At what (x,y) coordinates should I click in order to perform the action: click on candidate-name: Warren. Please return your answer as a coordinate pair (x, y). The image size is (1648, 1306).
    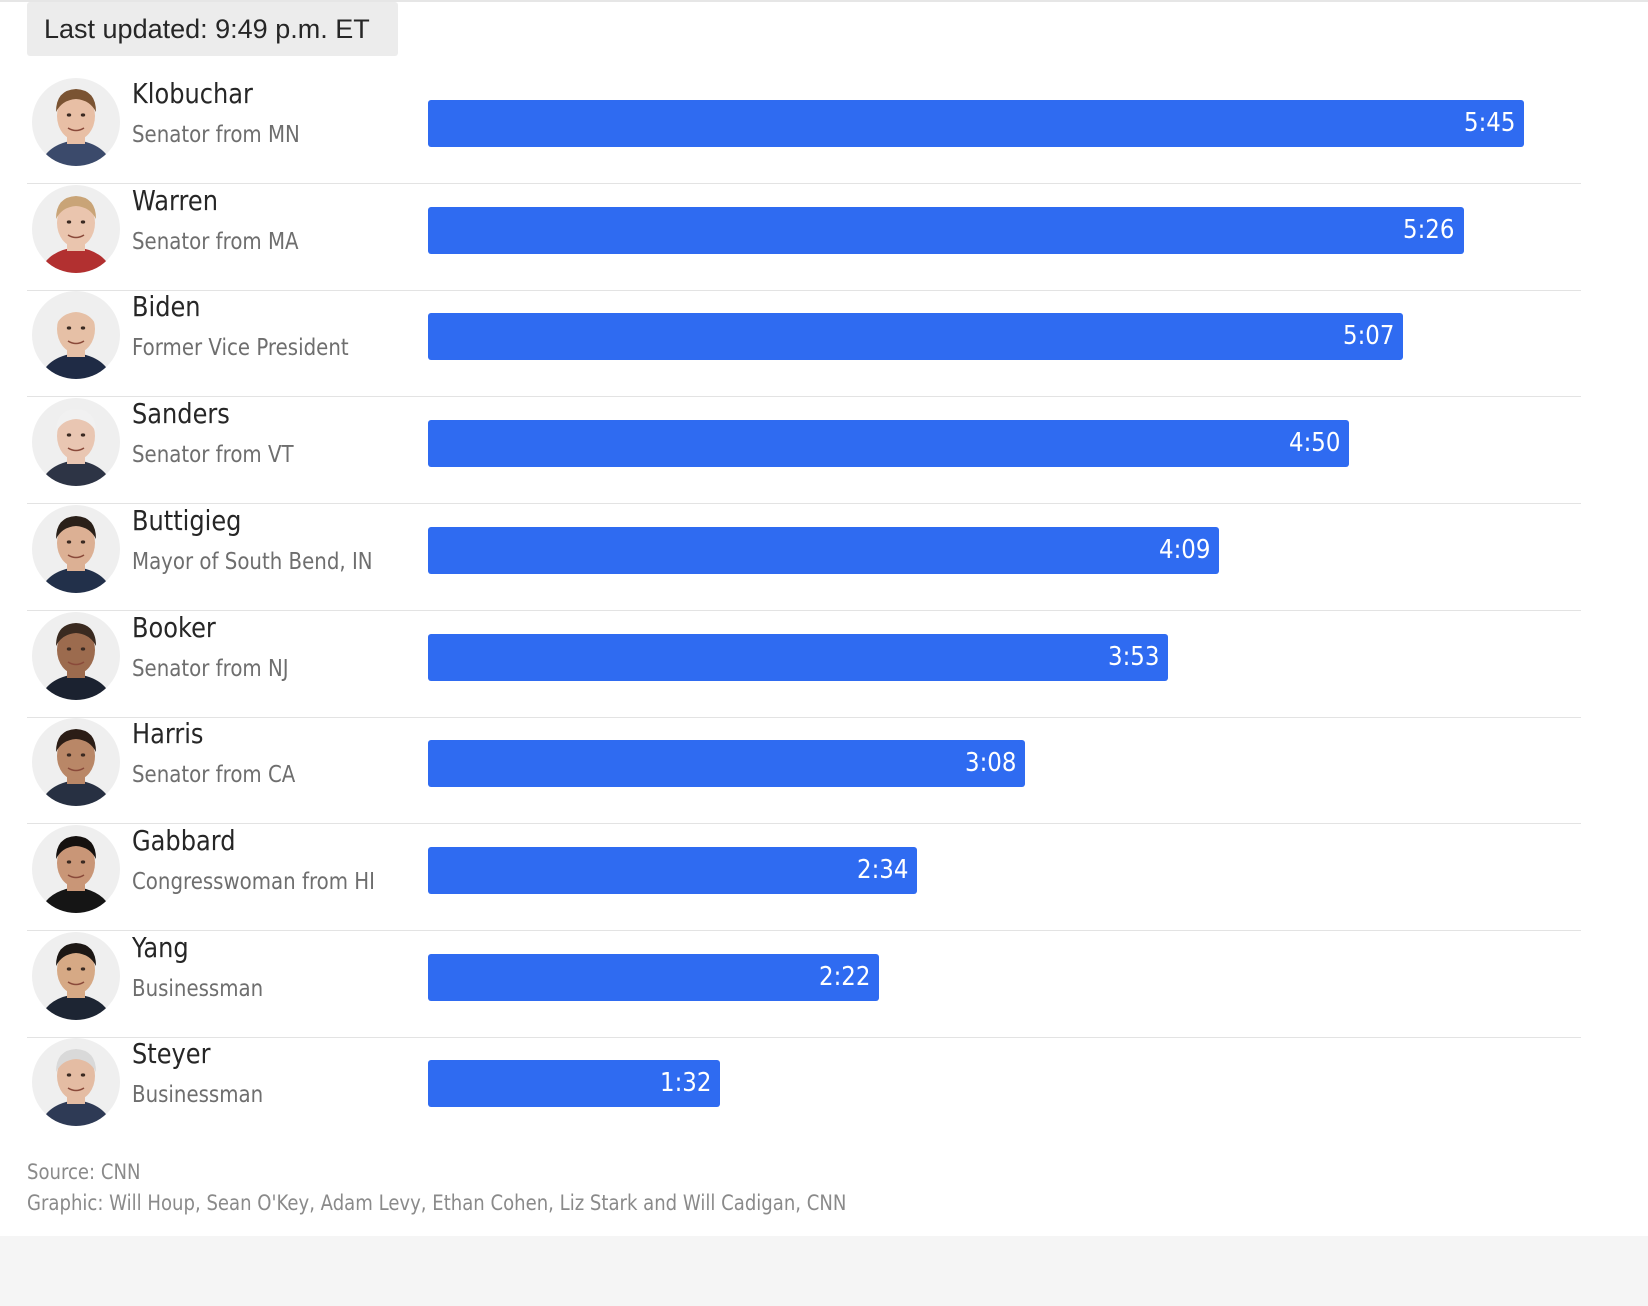
    Looking at the image, I should click on (175, 200).